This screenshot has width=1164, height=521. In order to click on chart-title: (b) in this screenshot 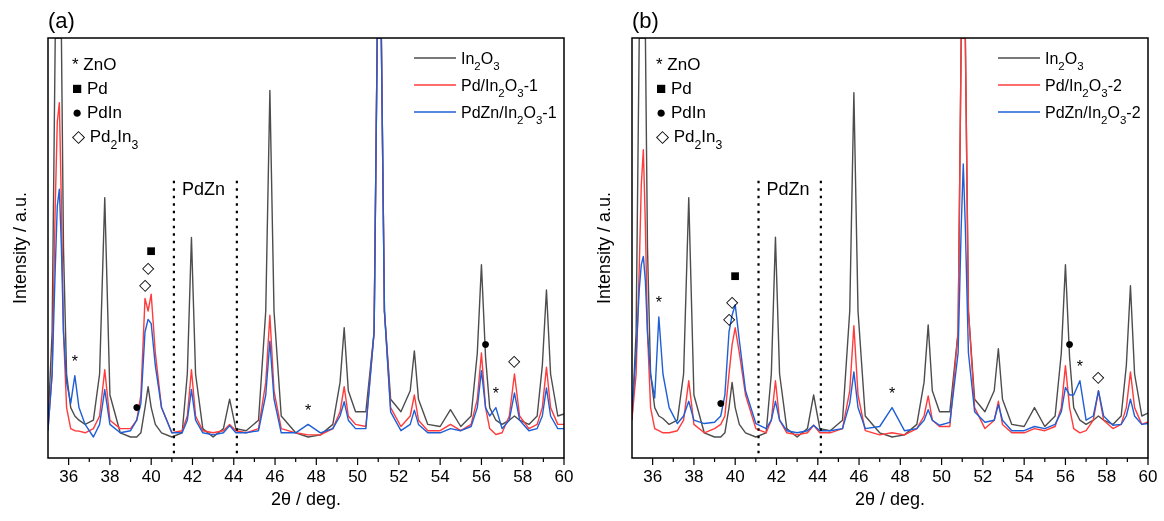, I will do `click(645, 20)`.